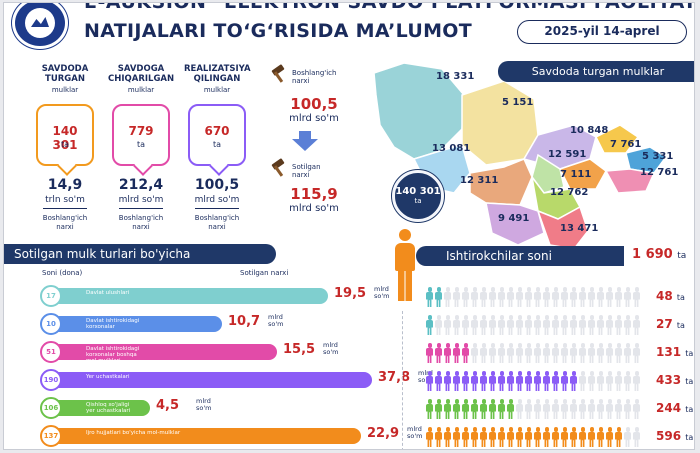  Describe the element at coordinates (305, 142) in the screenshot. I see `down-arrow-icon` at that location.